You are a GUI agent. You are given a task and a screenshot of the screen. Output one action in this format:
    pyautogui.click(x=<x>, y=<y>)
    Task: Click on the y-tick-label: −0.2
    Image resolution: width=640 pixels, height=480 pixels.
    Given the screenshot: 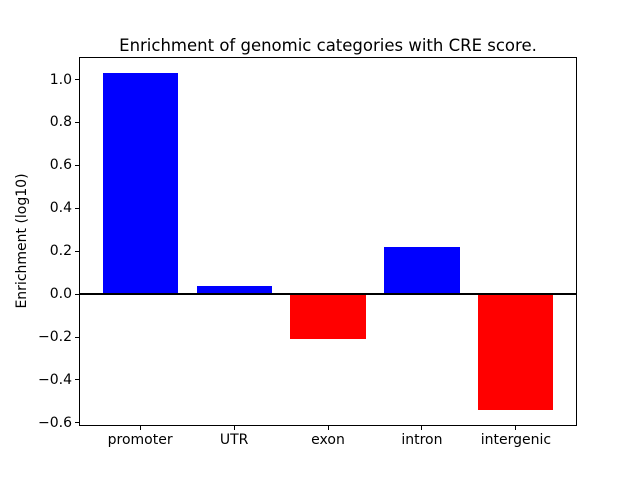 What is the action you would take?
    pyautogui.click(x=55, y=337)
    